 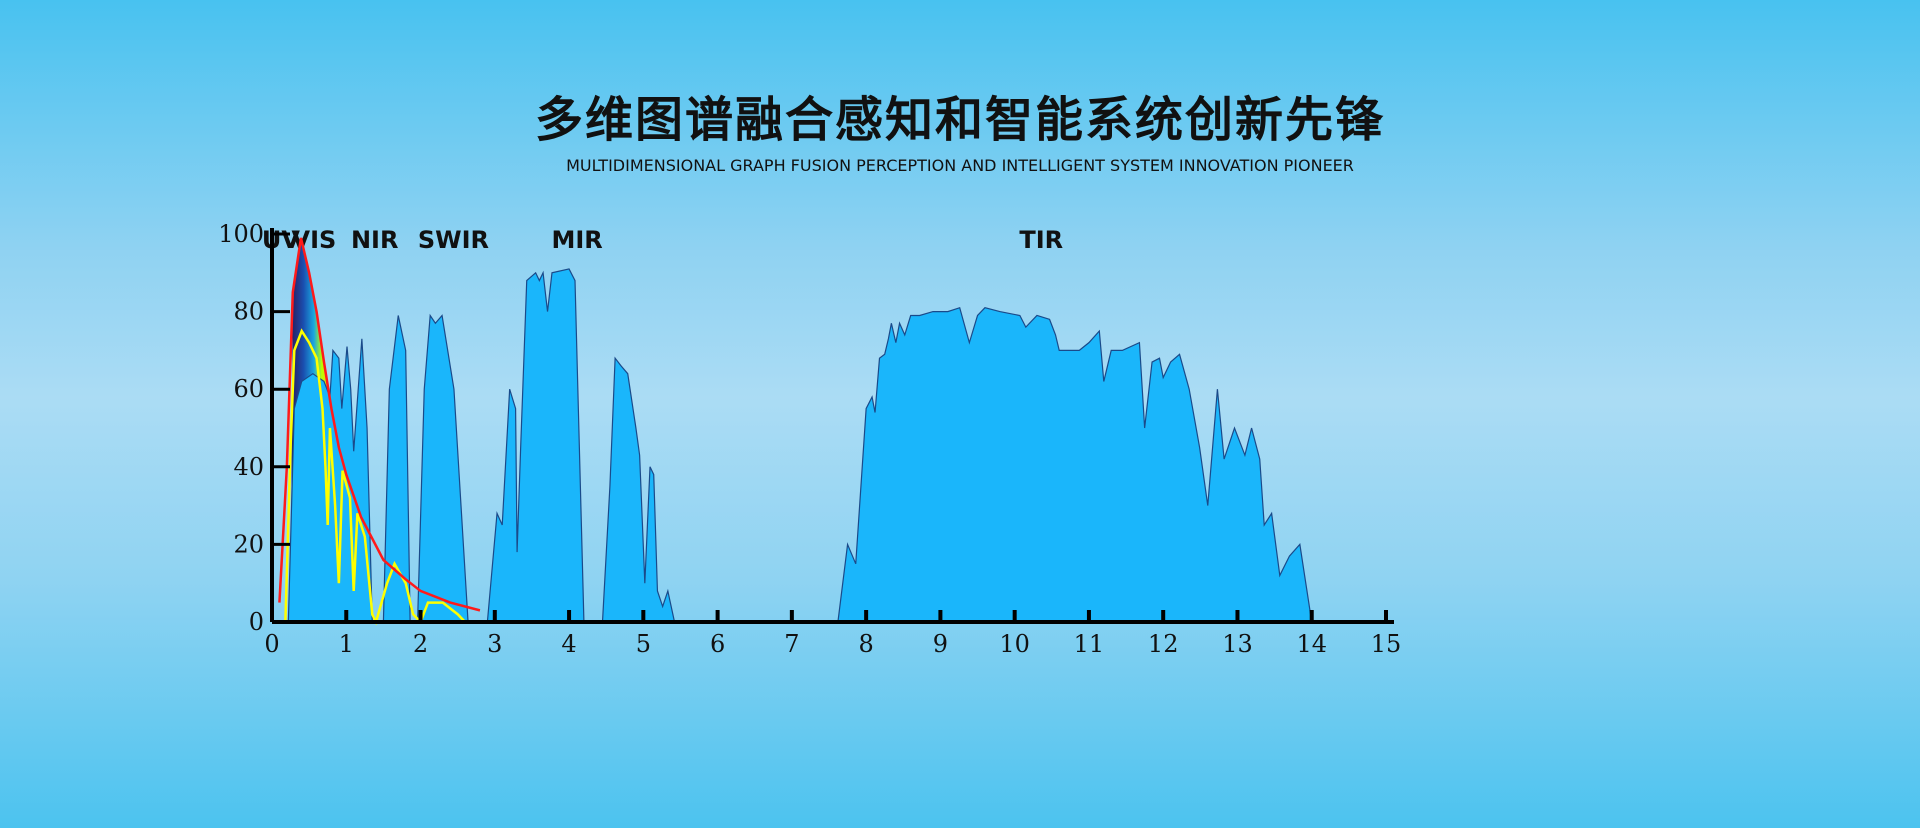 What do you see at coordinates (1041, 240) in the screenshot?
I see `band-label-tir: TIR` at bounding box center [1041, 240].